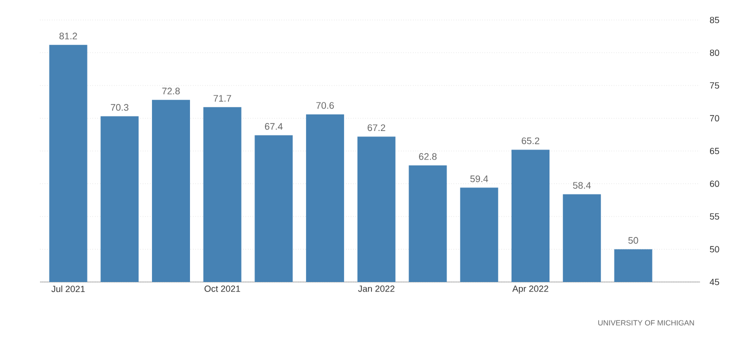  I want to click on data-label: 67.4, so click(273, 126).